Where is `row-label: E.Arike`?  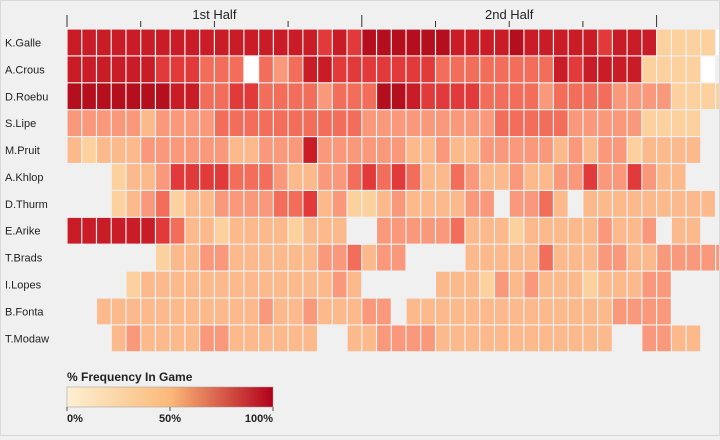 row-label: E.Arike is located at coordinates (22, 232).